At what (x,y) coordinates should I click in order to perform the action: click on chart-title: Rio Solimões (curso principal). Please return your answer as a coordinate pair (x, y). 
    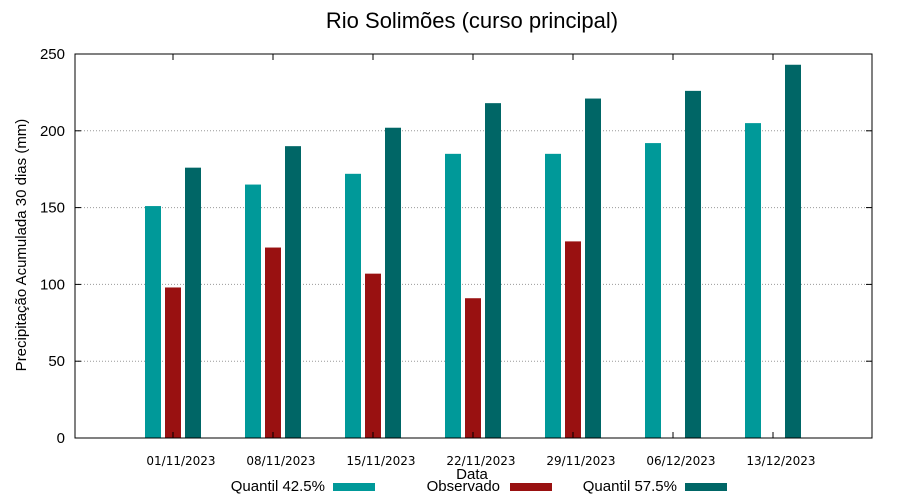
    Looking at the image, I should click on (472, 20).